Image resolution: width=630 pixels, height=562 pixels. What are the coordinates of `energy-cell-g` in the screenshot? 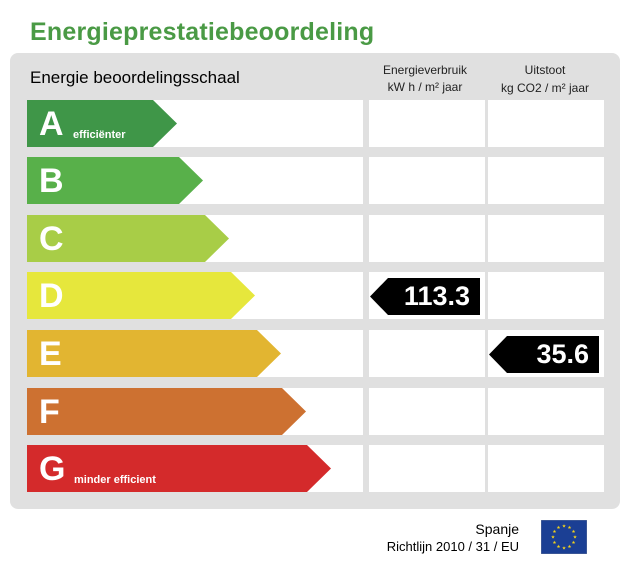 It's located at (427, 468).